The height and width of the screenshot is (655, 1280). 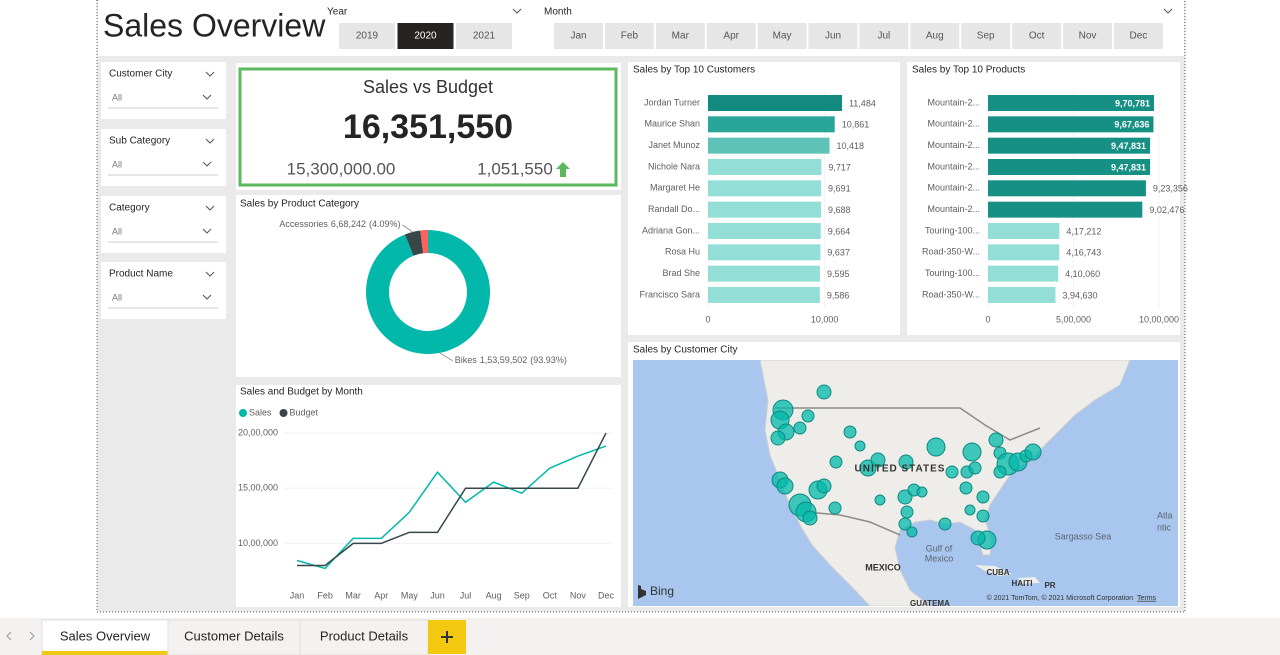 What do you see at coordinates (939, 548) in the screenshot?
I see `map-label: Gulf of` at bounding box center [939, 548].